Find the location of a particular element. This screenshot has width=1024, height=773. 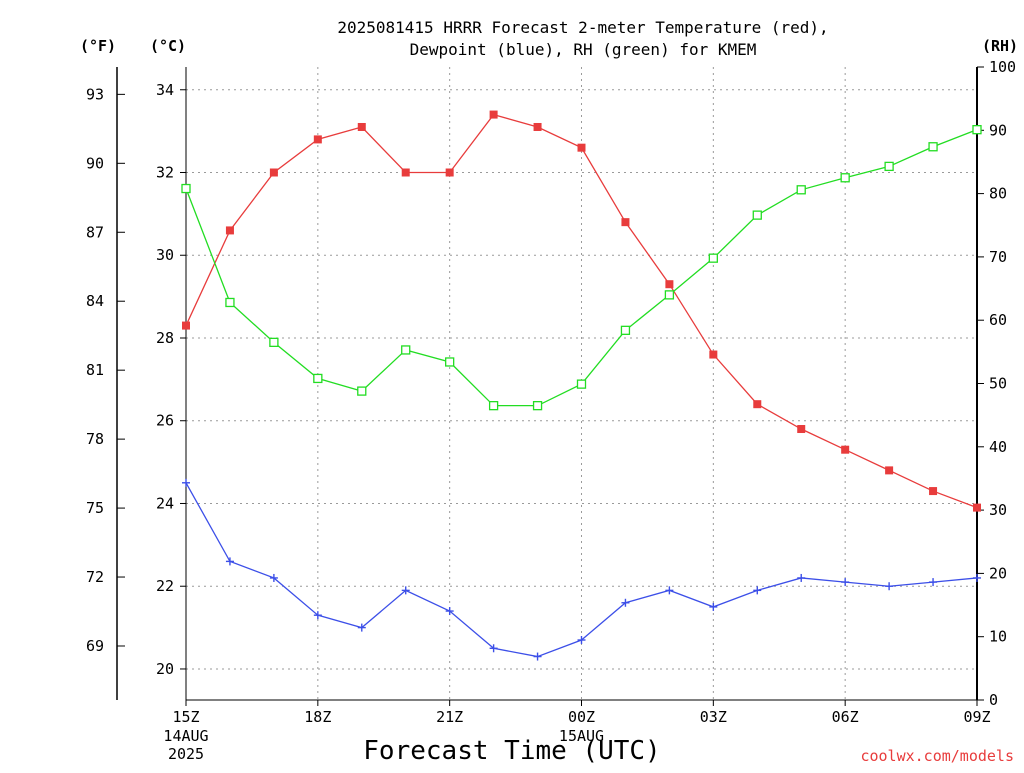

x-axis-label: Forecast Time (UTC) is located at coordinates (511, 751).